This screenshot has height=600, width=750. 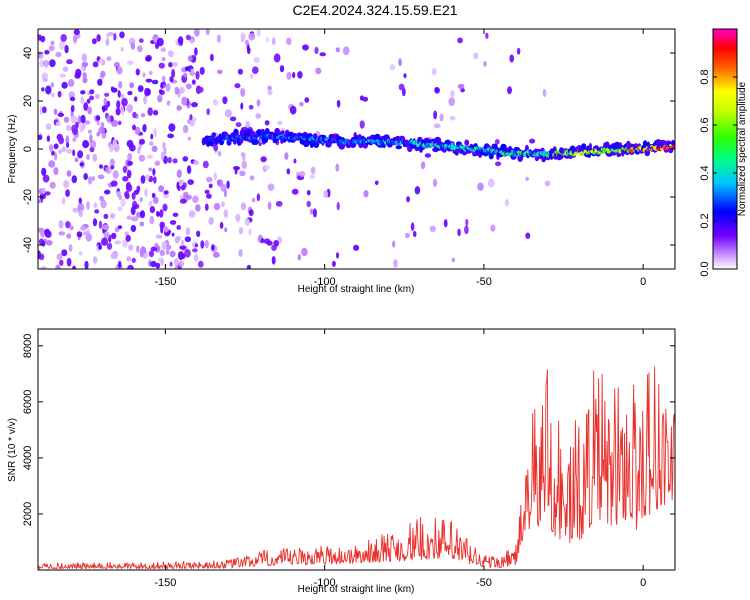 I want to click on x-tick-label: 0, so click(x=643, y=583).